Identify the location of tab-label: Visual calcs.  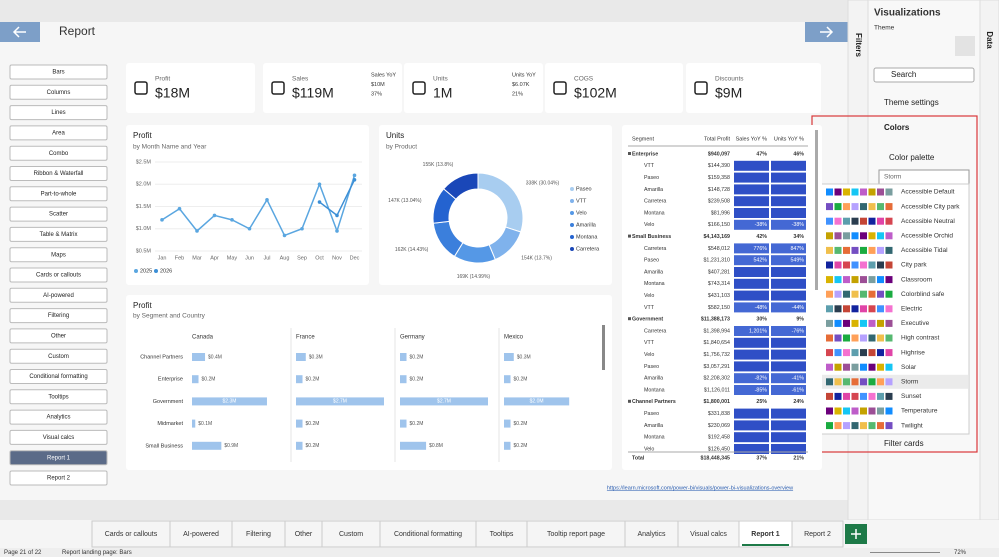
(708, 534).